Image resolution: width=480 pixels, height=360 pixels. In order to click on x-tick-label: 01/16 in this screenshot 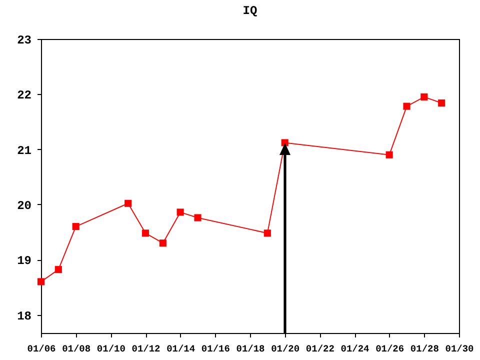, I will do `click(215, 349)`.